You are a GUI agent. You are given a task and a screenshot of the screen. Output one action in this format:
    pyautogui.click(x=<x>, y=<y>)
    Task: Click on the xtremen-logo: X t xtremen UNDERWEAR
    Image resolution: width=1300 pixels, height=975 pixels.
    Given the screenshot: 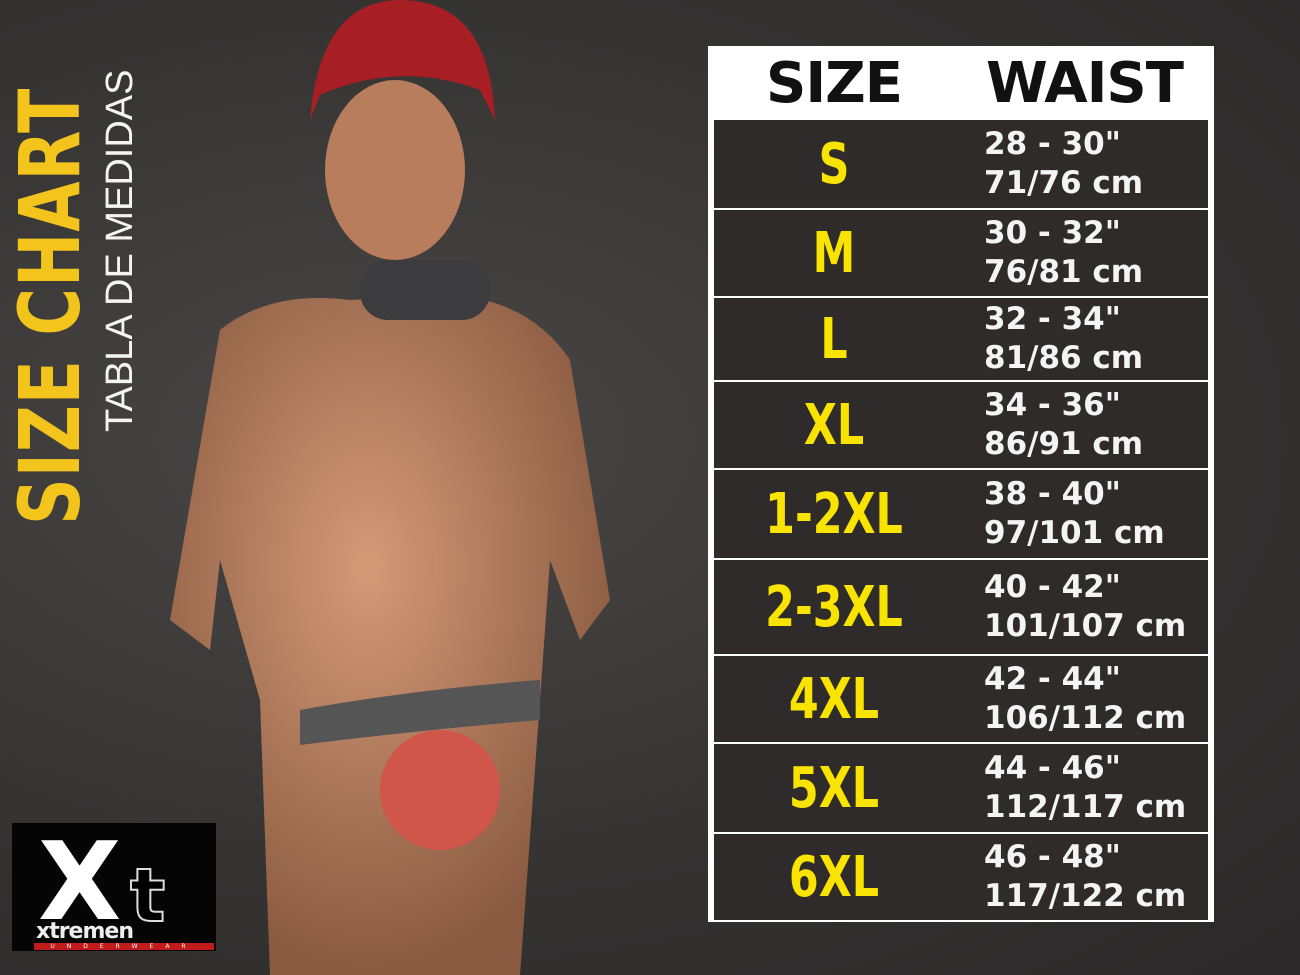 What is the action you would take?
    pyautogui.click(x=114, y=887)
    